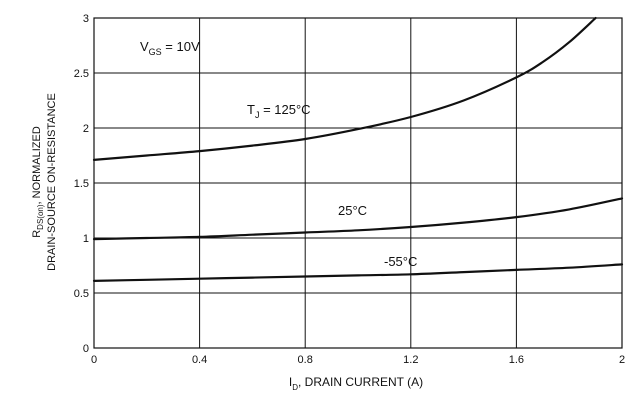 This screenshot has height=397, width=625. I want to click on y-tick-label-4: 2, so click(86, 129).